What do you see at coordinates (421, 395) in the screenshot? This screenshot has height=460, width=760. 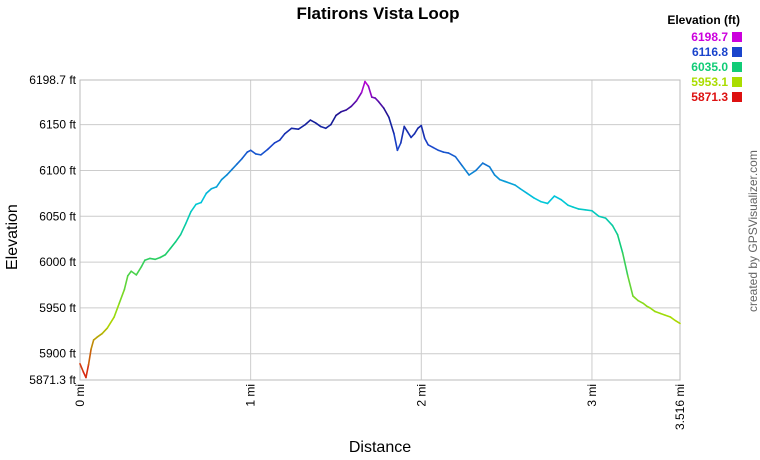 I see `x-tick-label: 2 mi` at bounding box center [421, 395].